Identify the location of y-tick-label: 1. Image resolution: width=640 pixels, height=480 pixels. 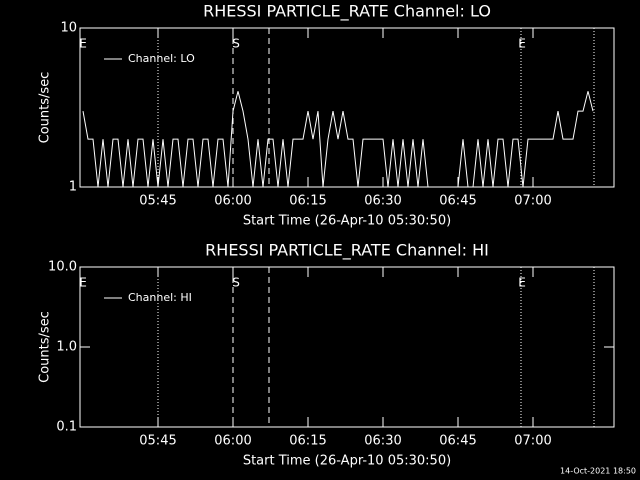
(73, 187).